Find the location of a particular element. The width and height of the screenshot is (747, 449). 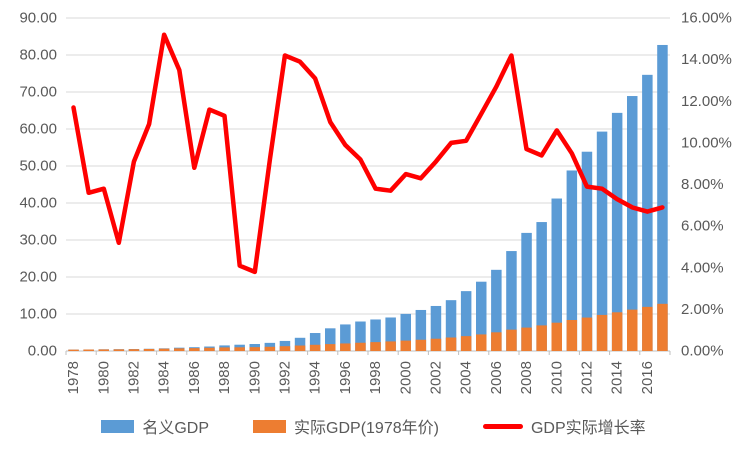

y-axis-right-tick-label: 6.00% is located at coordinates (702, 226).